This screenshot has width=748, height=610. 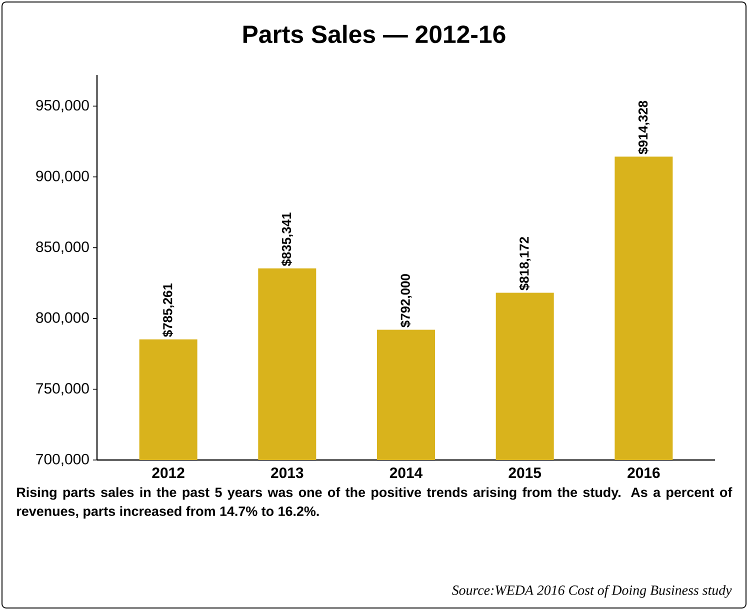 What do you see at coordinates (62, 106) in the screenshot?
I see `y-tick-label: 950,000` at bounding box center [62, 106].